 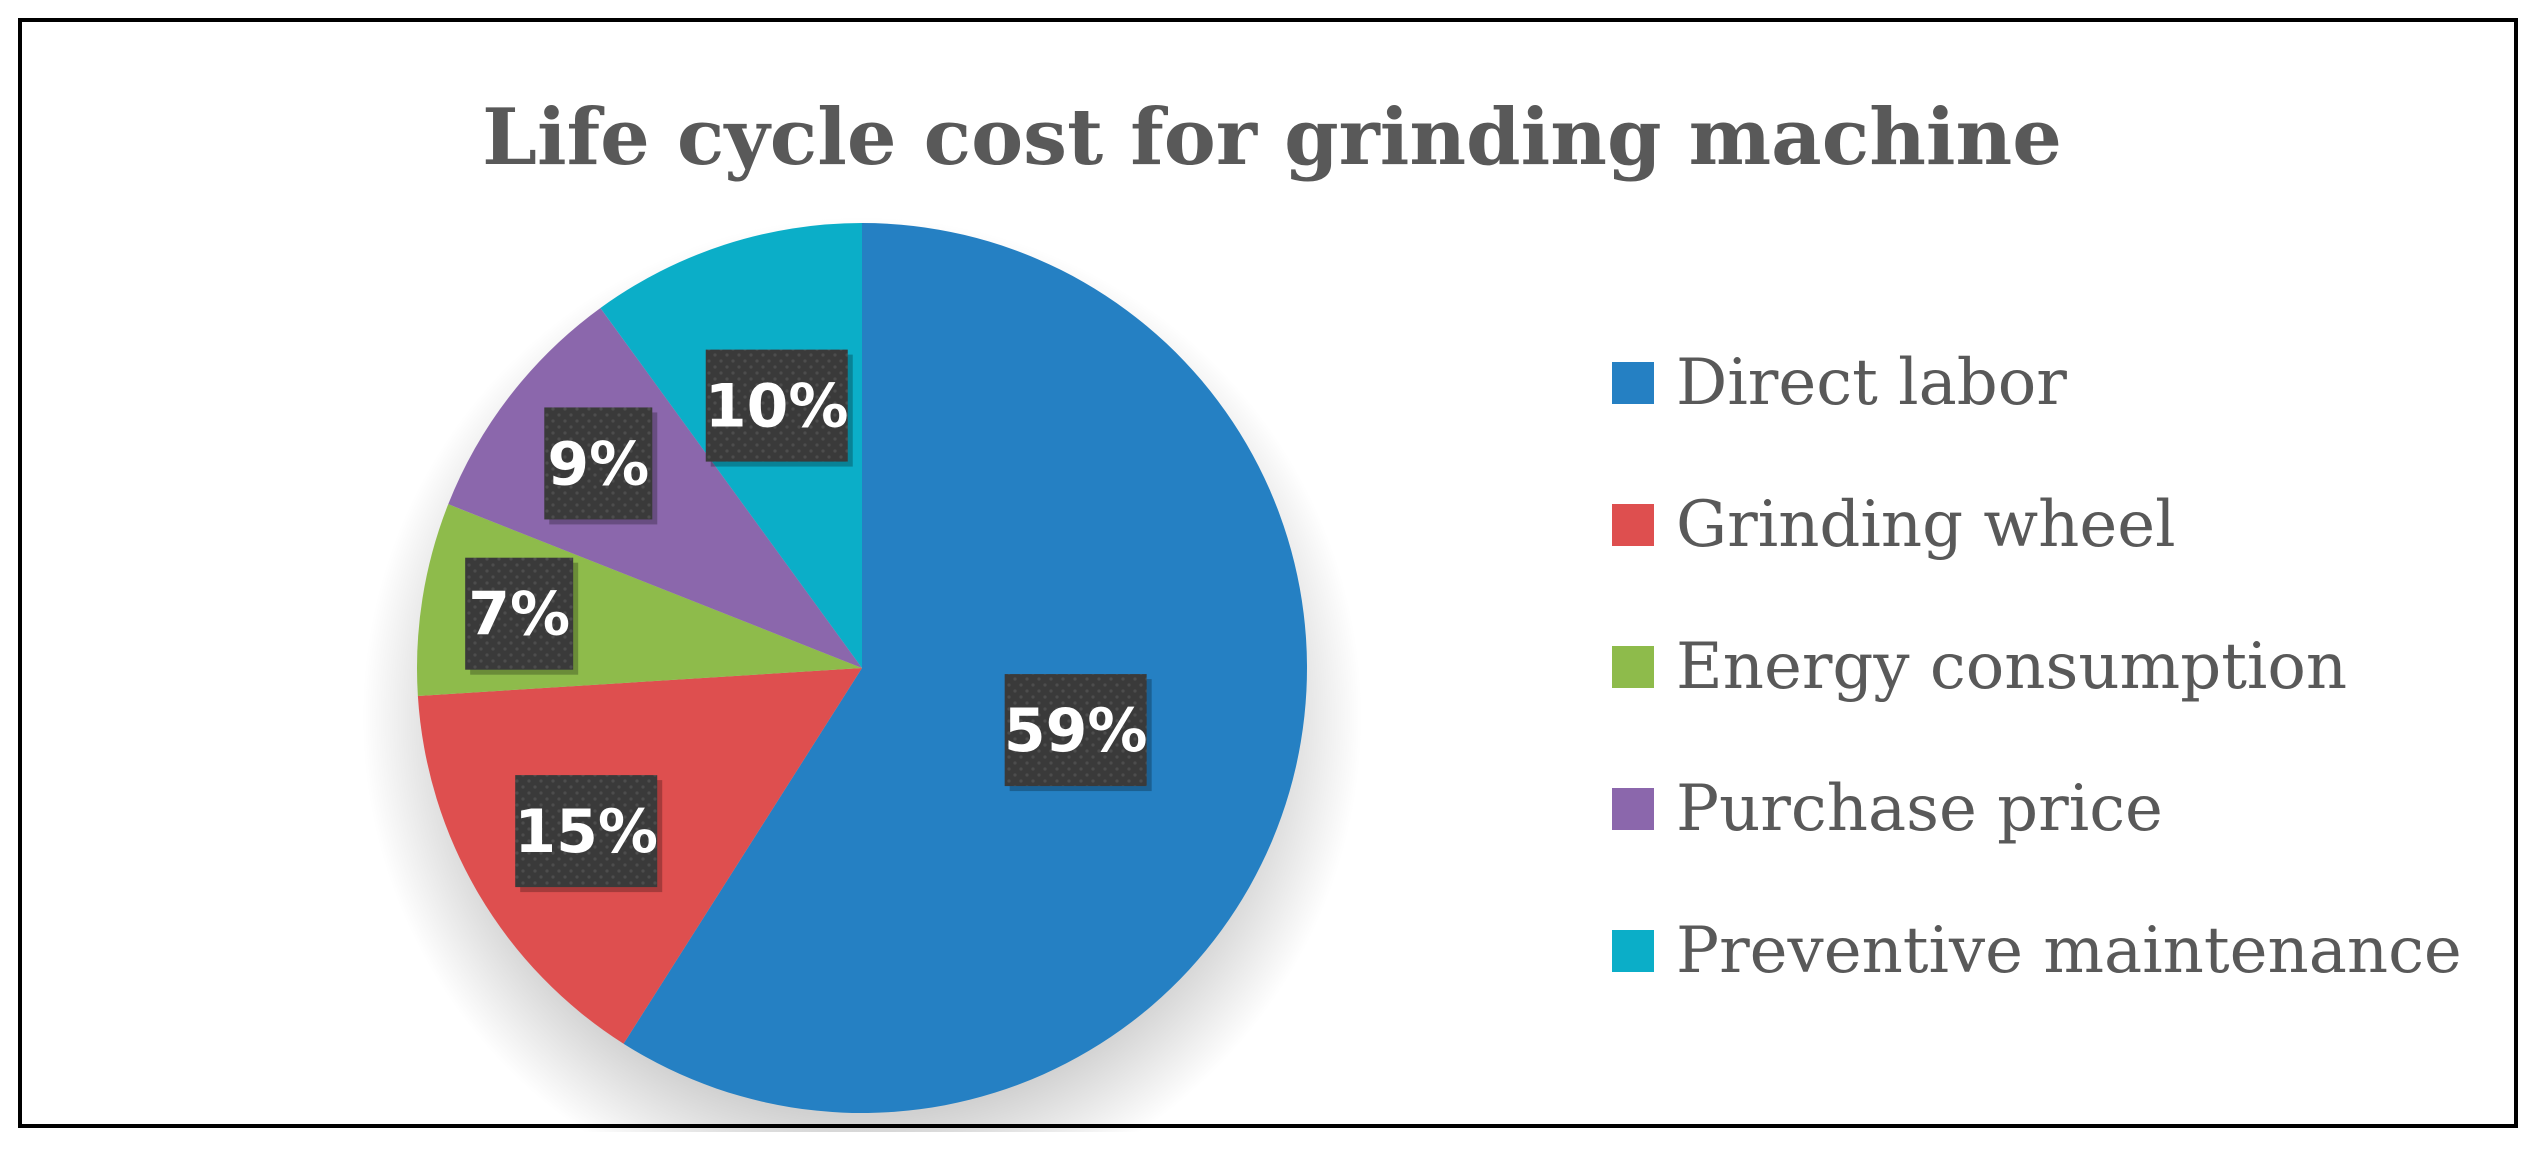 I want to click on data-label-text: 59%, so click(x=1076, y=731).